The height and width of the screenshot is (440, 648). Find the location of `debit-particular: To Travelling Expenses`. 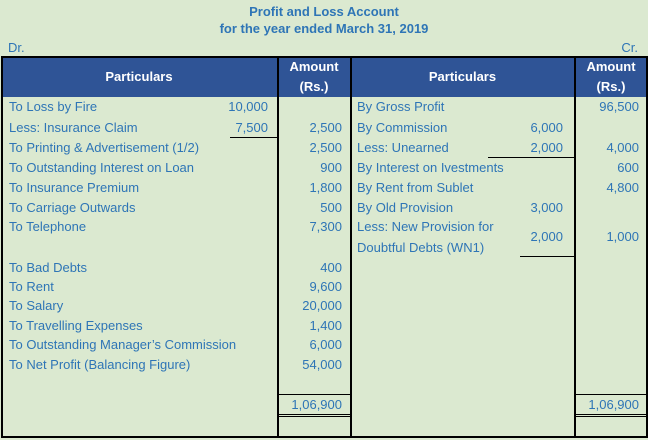

debit-particular: To Travelling Expenses is located at coordinates (76, 325).